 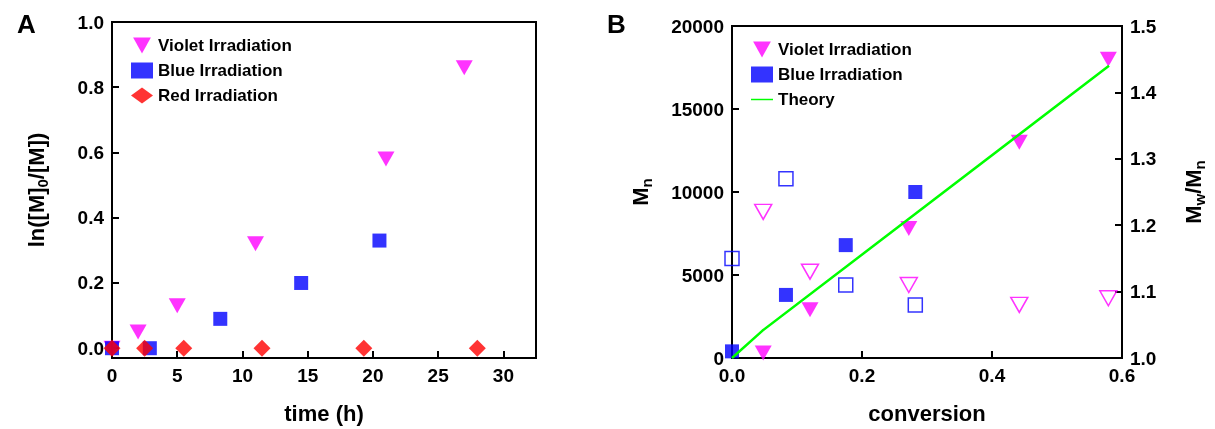 What do you see at coordinates (324, 413) in the screenshot?
I see `x-axis-title: time (h)` at bounding box center [324, 413].